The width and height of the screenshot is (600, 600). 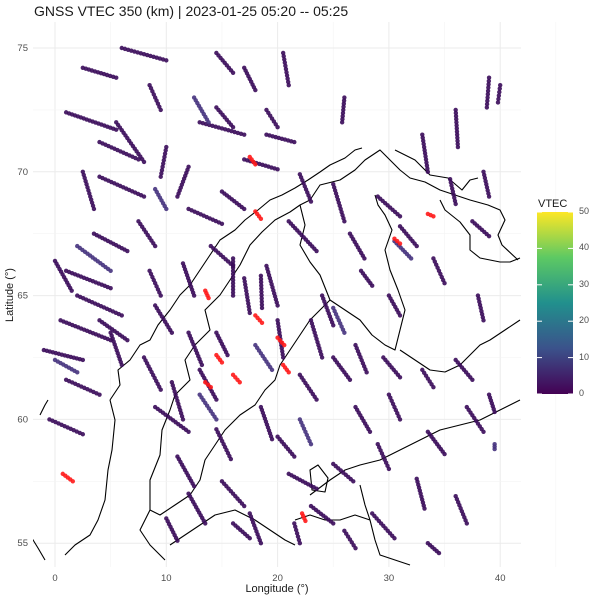 I want to click on colorbar-ticks, so click(x=555, y=303).